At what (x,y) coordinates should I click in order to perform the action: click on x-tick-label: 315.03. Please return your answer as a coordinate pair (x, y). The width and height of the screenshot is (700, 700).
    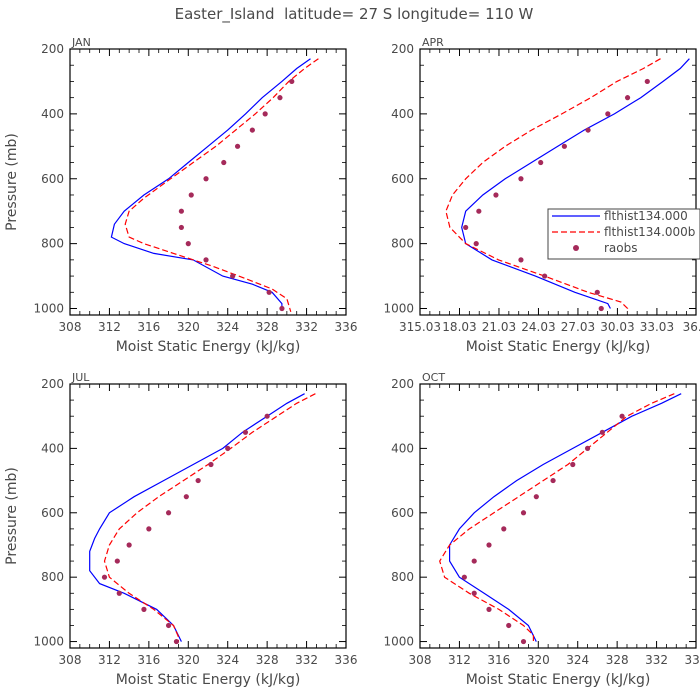
    Looking at the image, I should click on (420, 327).